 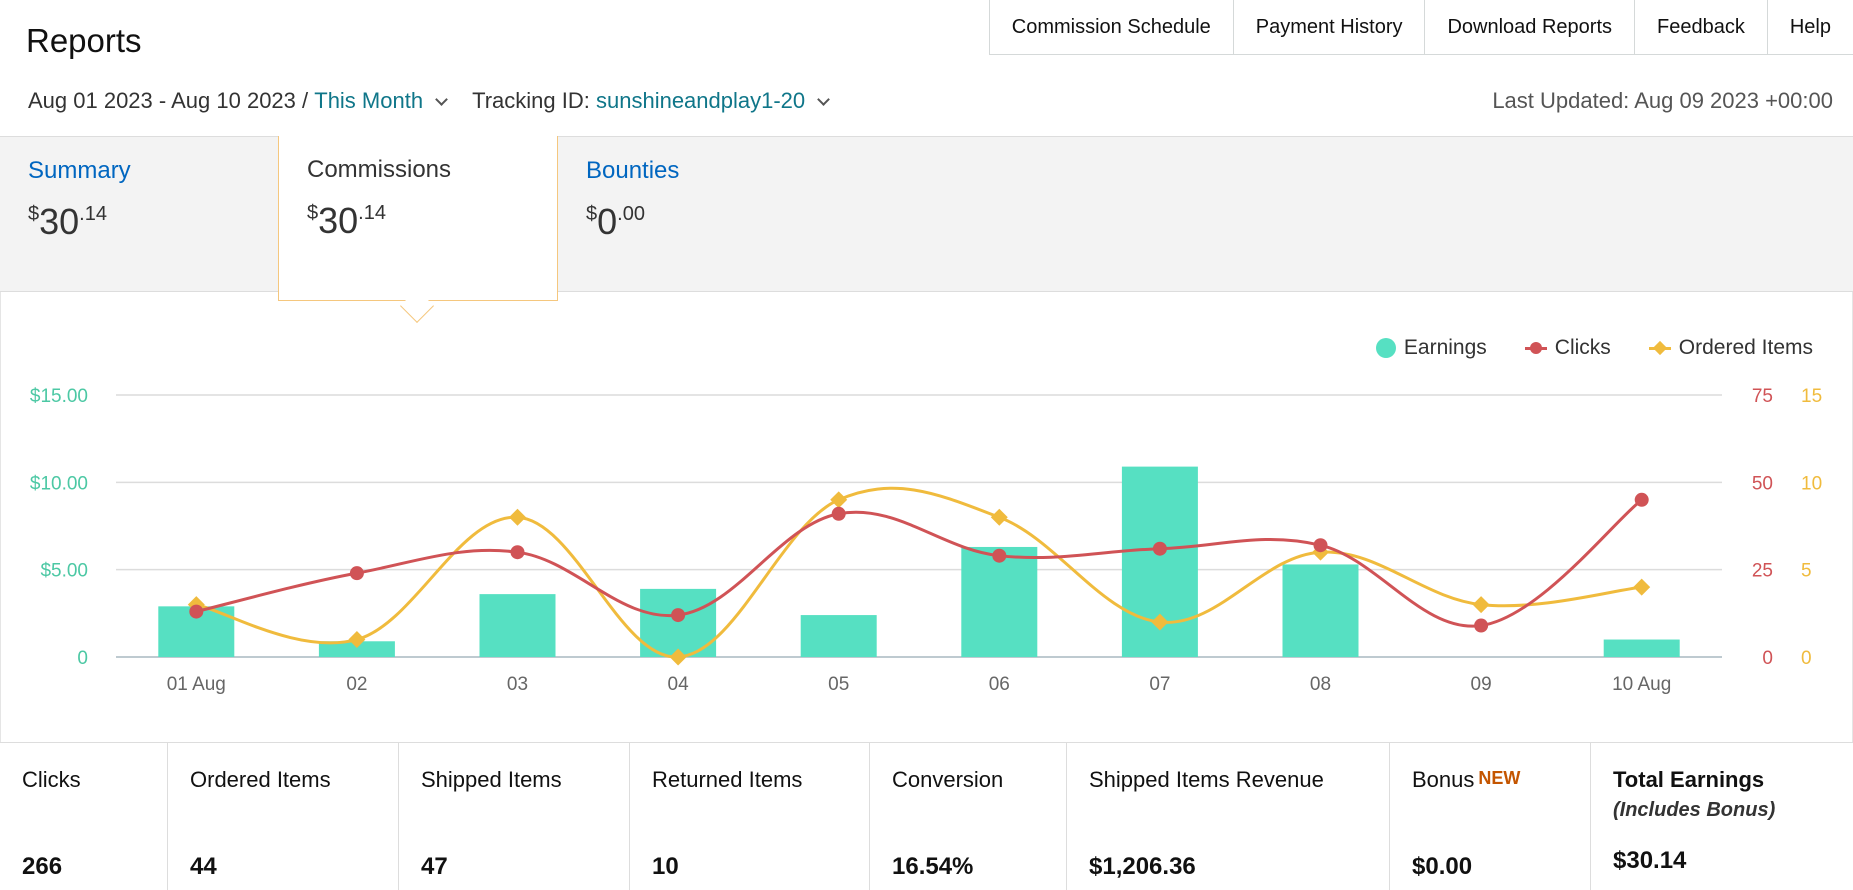 What do you see at coordinates (1142, 866) in the screenshot?
I see `stat-value: $1,206.36` at bounding box center [1142, 866].